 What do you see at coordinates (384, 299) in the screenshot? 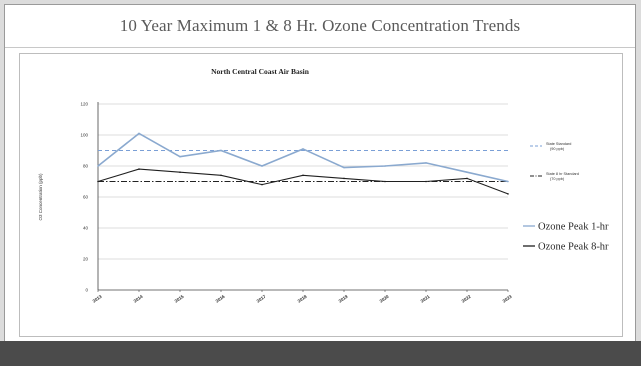
I see `x-tick-label: 2020` at bounding box center [384, 299].